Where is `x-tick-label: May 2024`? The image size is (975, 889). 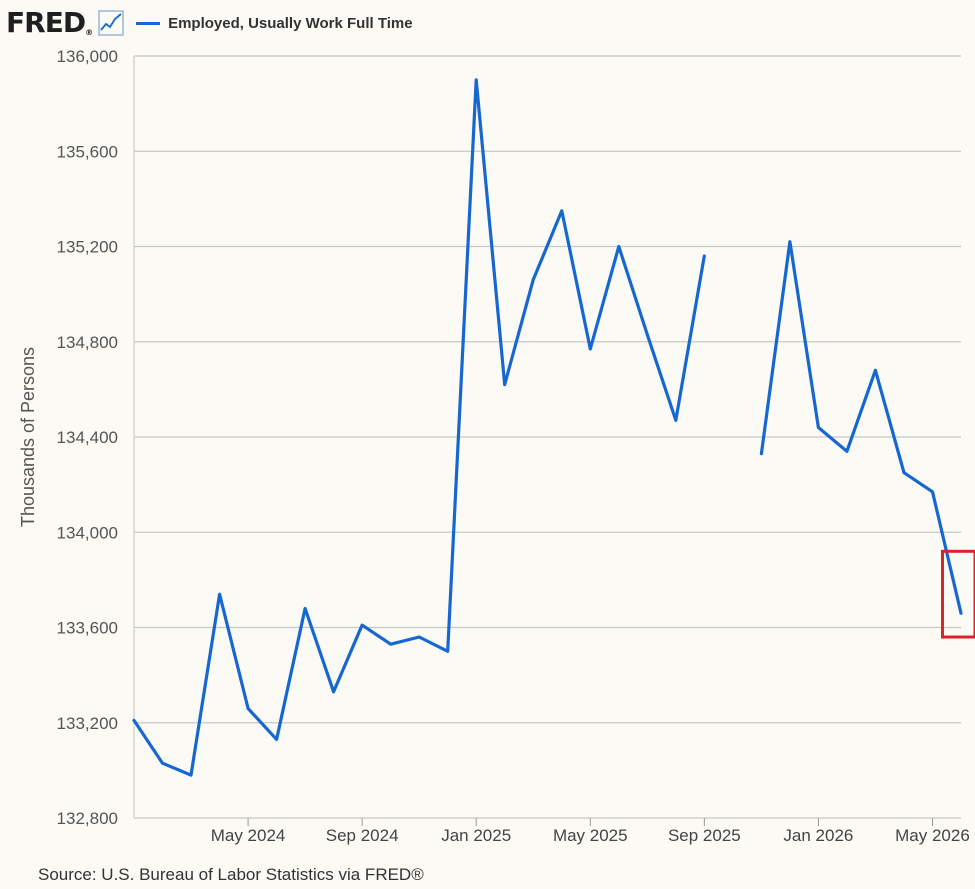
x-tick-label: May 2024 is located at coordinates (248, 835).